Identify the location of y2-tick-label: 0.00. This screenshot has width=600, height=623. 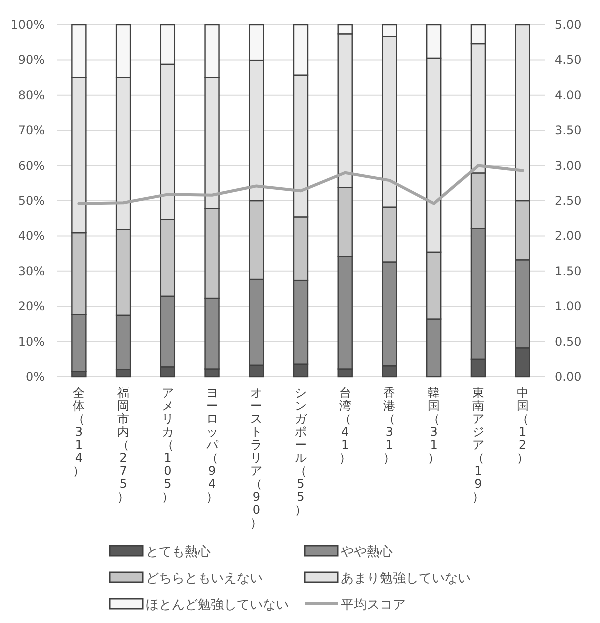
(568, 377).